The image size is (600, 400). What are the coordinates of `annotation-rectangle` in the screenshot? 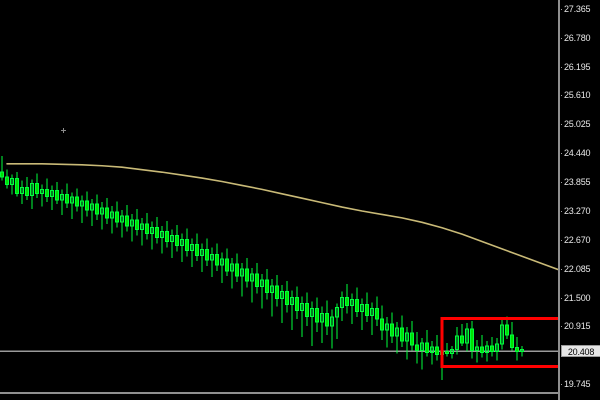 It's located at (499, 342).